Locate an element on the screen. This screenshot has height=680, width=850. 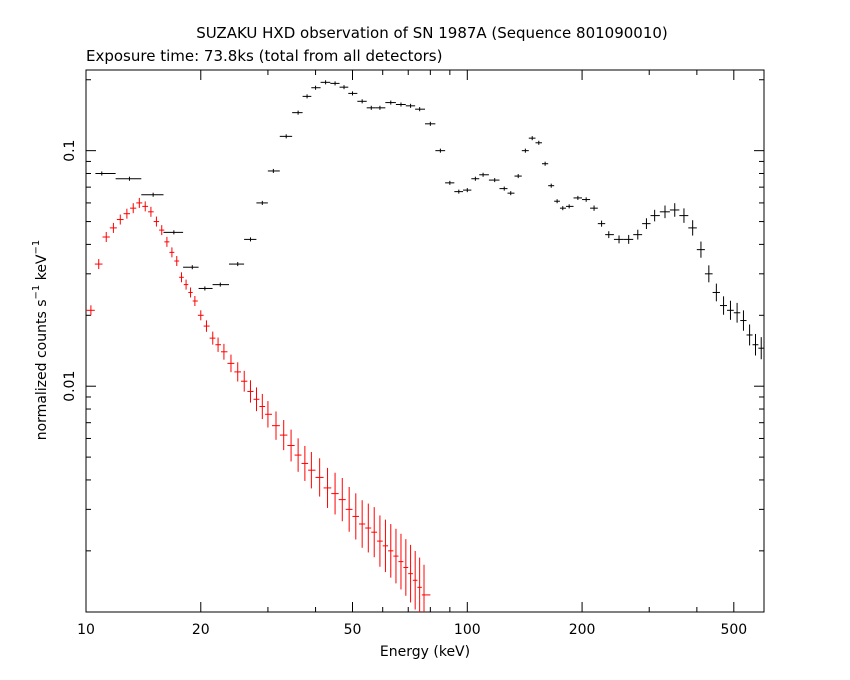
x-tick-label: 50 is located at coordinates (353, 630).